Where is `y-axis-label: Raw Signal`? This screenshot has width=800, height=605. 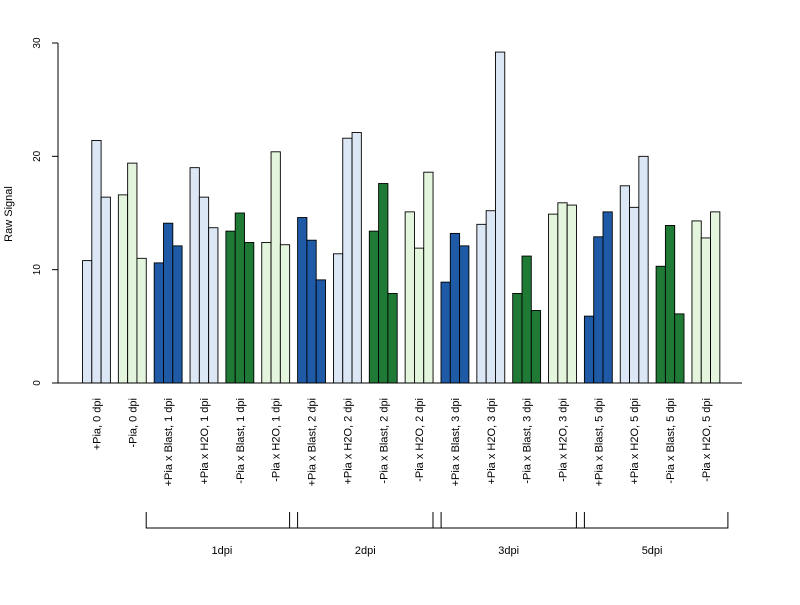 y-axis-label: Raw Signal is located at coordinates (9, 214).